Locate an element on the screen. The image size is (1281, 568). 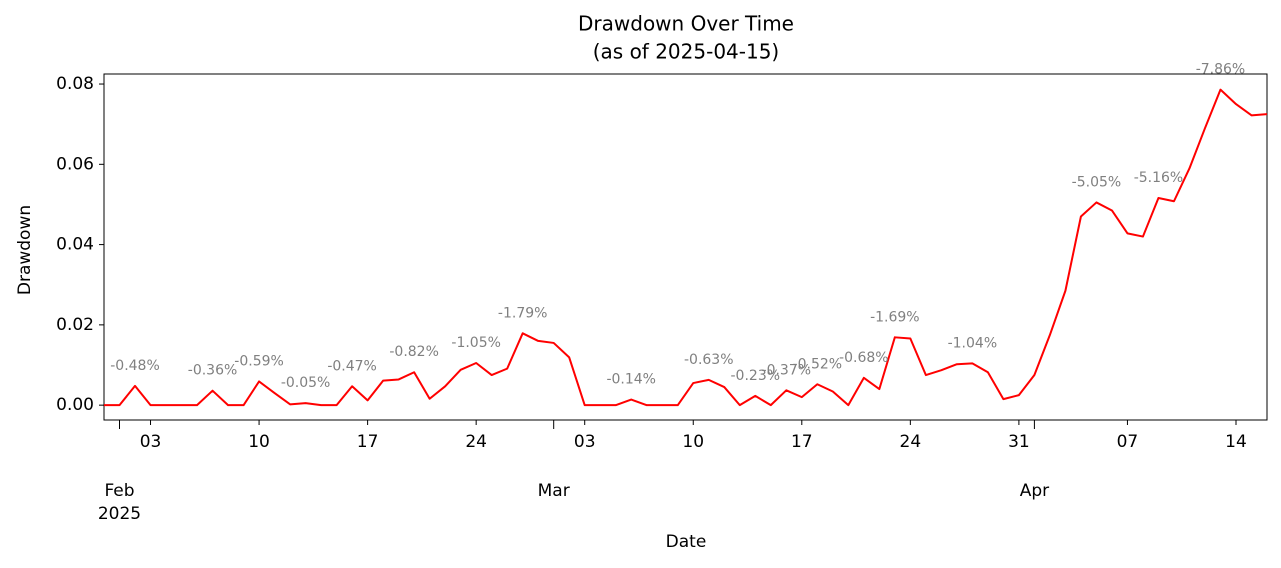
annotation: -0.47% is located at coordinates (352, 366).